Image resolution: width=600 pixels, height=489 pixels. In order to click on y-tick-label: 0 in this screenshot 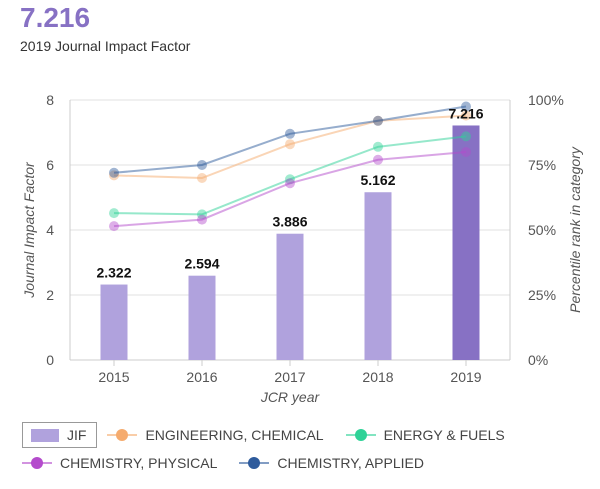, I will do `click(50, 360)`.